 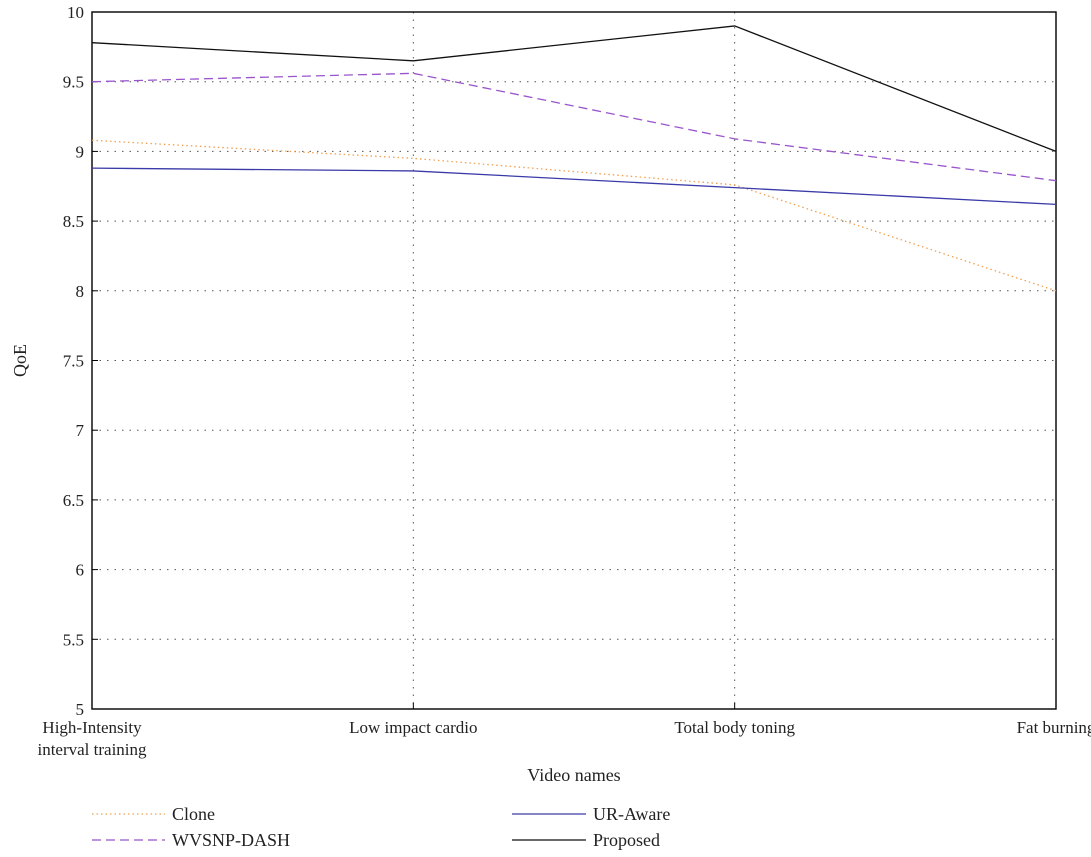 I want to click on x-tick-label-line: interval training, so click(x=92, y=749).